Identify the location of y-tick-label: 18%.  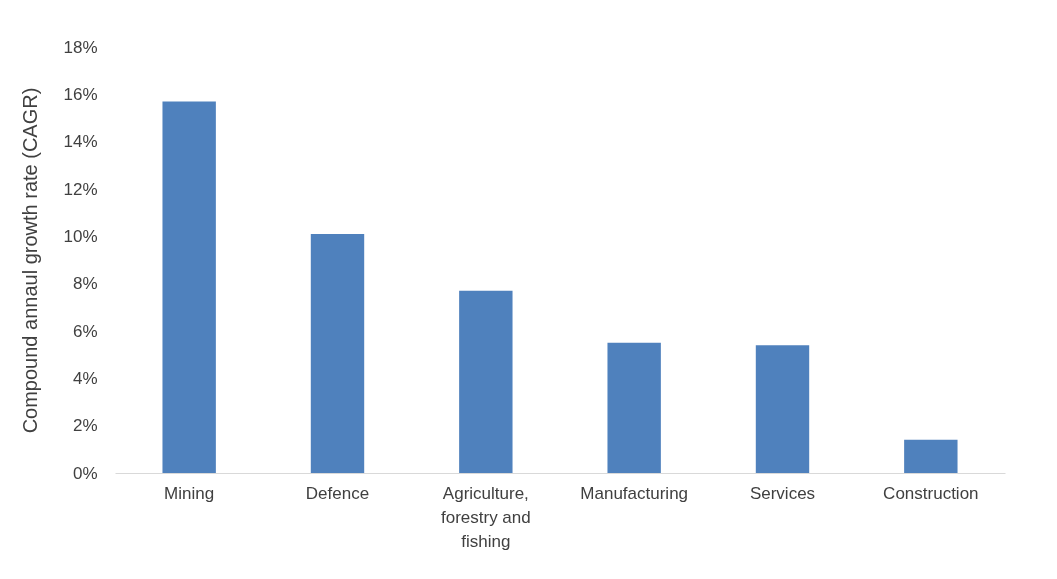
(80, 47).